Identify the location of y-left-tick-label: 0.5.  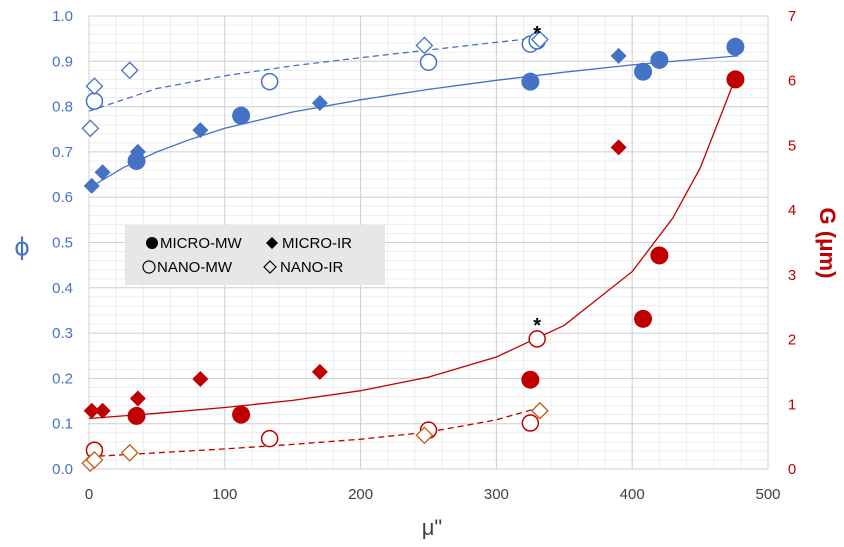
(62, 243).